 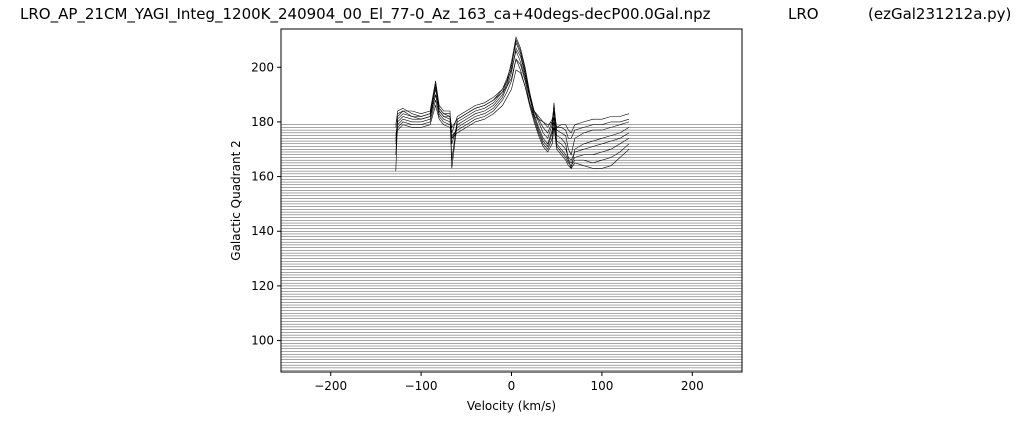 I want to click on y-tick-label: 140, so click(x=262, y=231).